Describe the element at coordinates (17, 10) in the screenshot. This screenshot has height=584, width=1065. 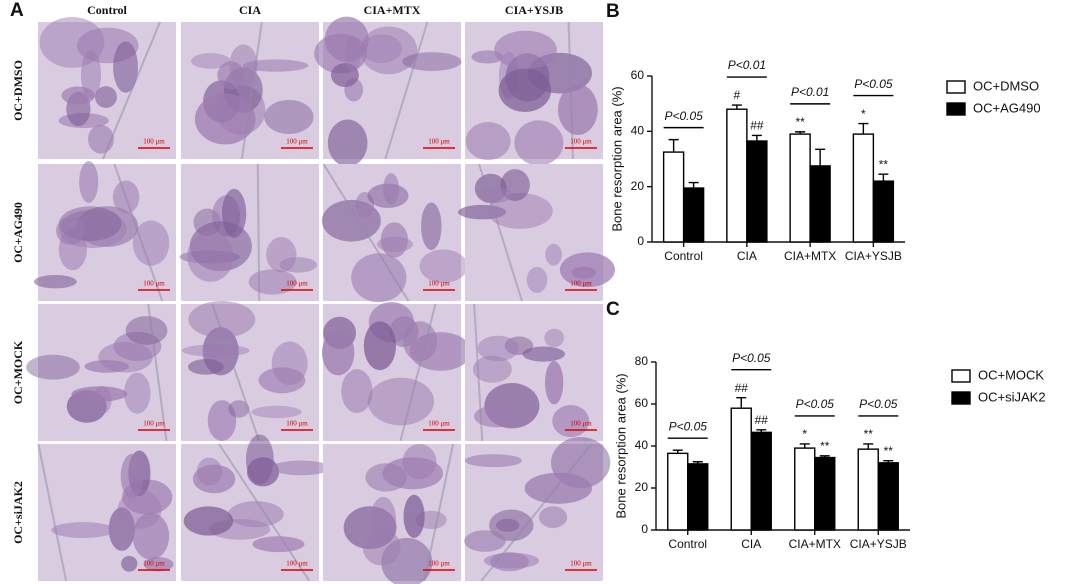
I see `panel-label: A` at that location.